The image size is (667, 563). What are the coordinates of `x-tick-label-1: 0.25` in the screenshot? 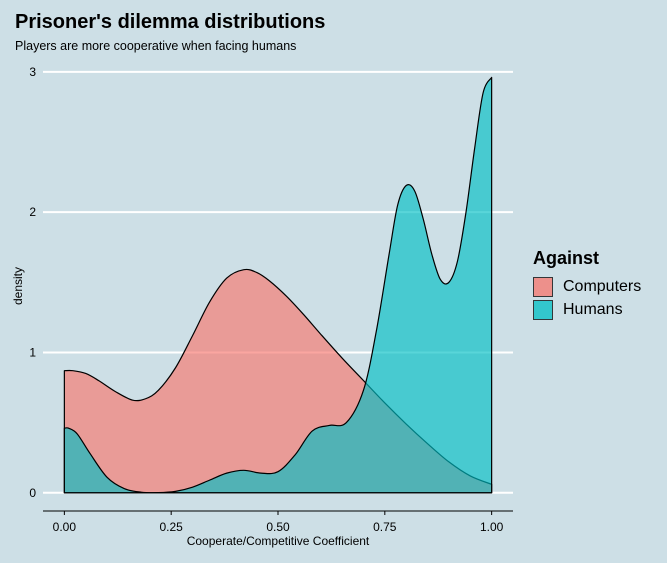 It's located at (172, 527).